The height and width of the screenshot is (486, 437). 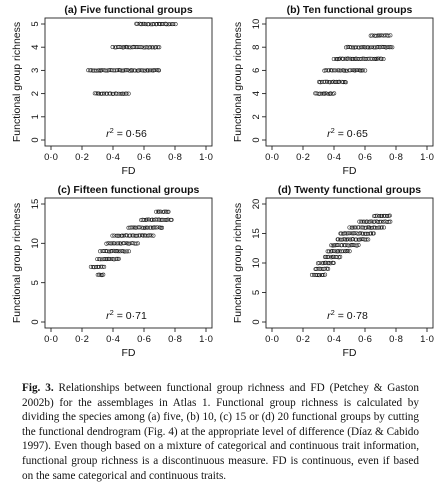 I want to click on r-value: = 0·65, so click(x=351, y=134).